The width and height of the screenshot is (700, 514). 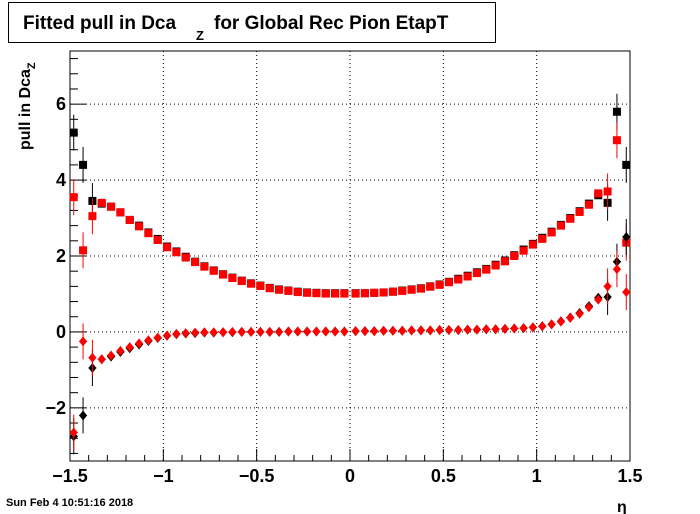 What do you see at coordinates (622, 506) in the screenshot?
I see `x-axis-title: η` at bounding box center [622, 506].